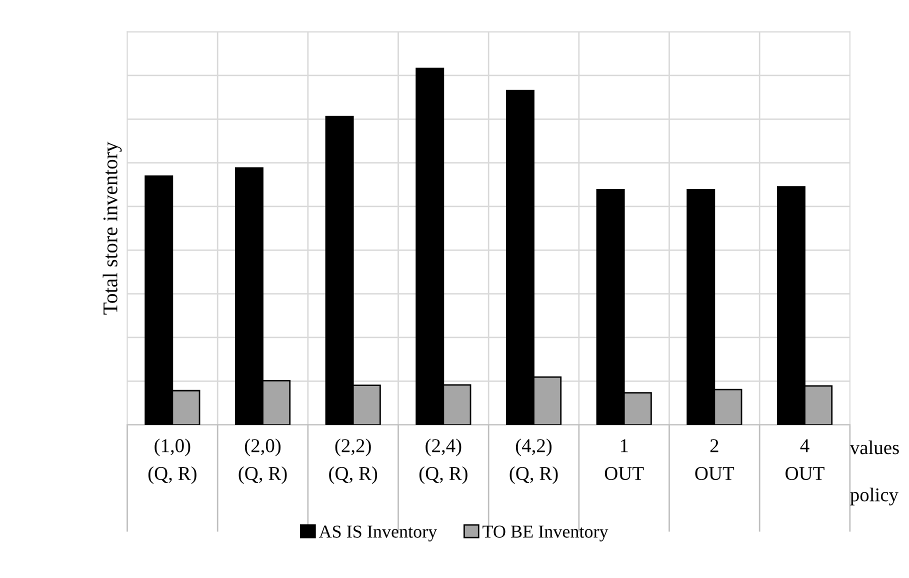  What do you see at coordinates (714, 459) in the screenshot?
I see `x-tick-label: 2 OUT` at bounding box center [714, 459].